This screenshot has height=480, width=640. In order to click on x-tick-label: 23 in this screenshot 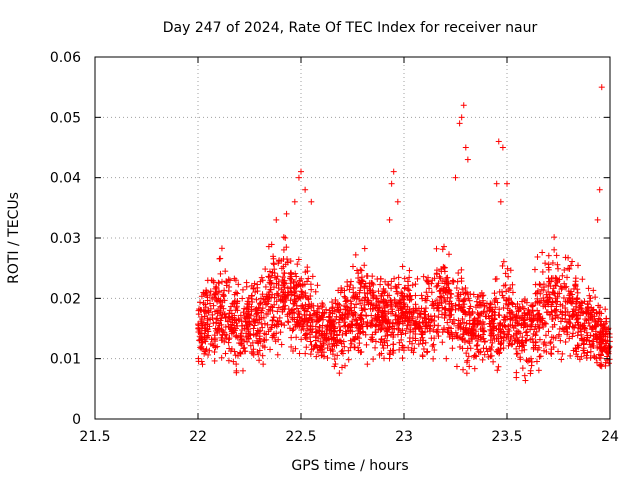, I will do `click(404, 437)`.